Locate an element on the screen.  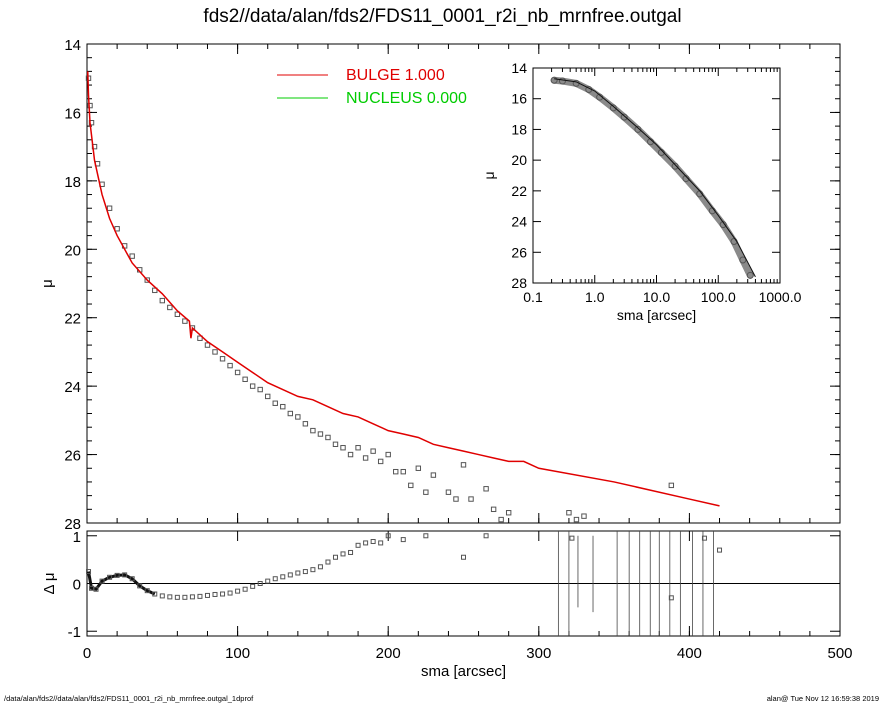
y-tick-label: 26 is located at coordinates (72, 456).